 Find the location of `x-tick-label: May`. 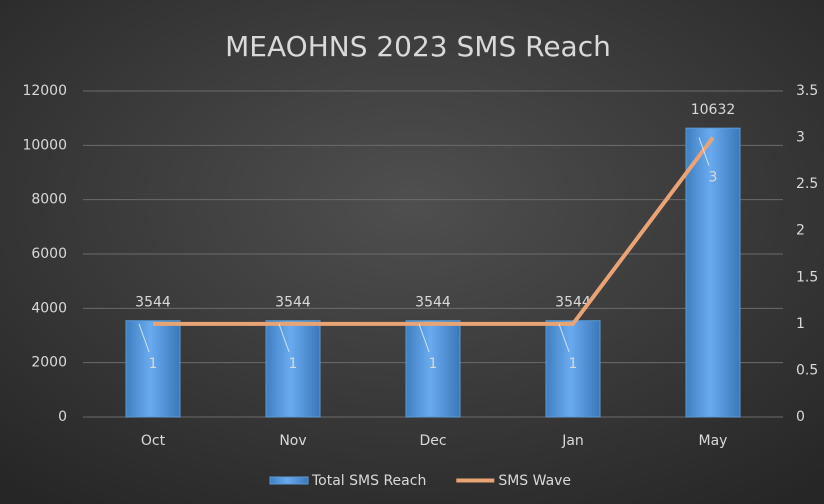

x-tick-label: May is located at coordinates (713, 441).